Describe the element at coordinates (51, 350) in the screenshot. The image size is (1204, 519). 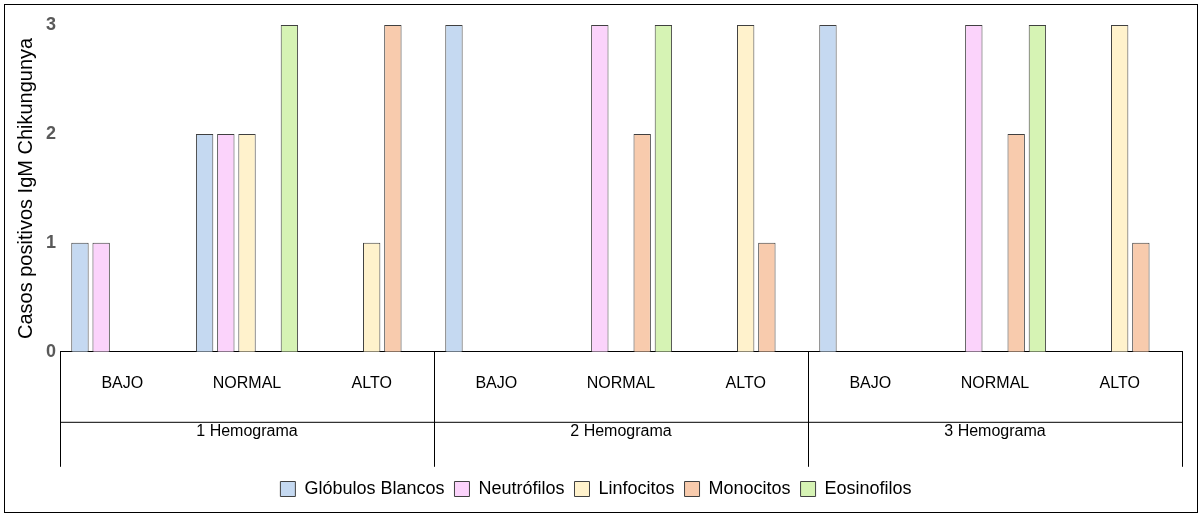
I see `y-tick-label: 0` at that location.